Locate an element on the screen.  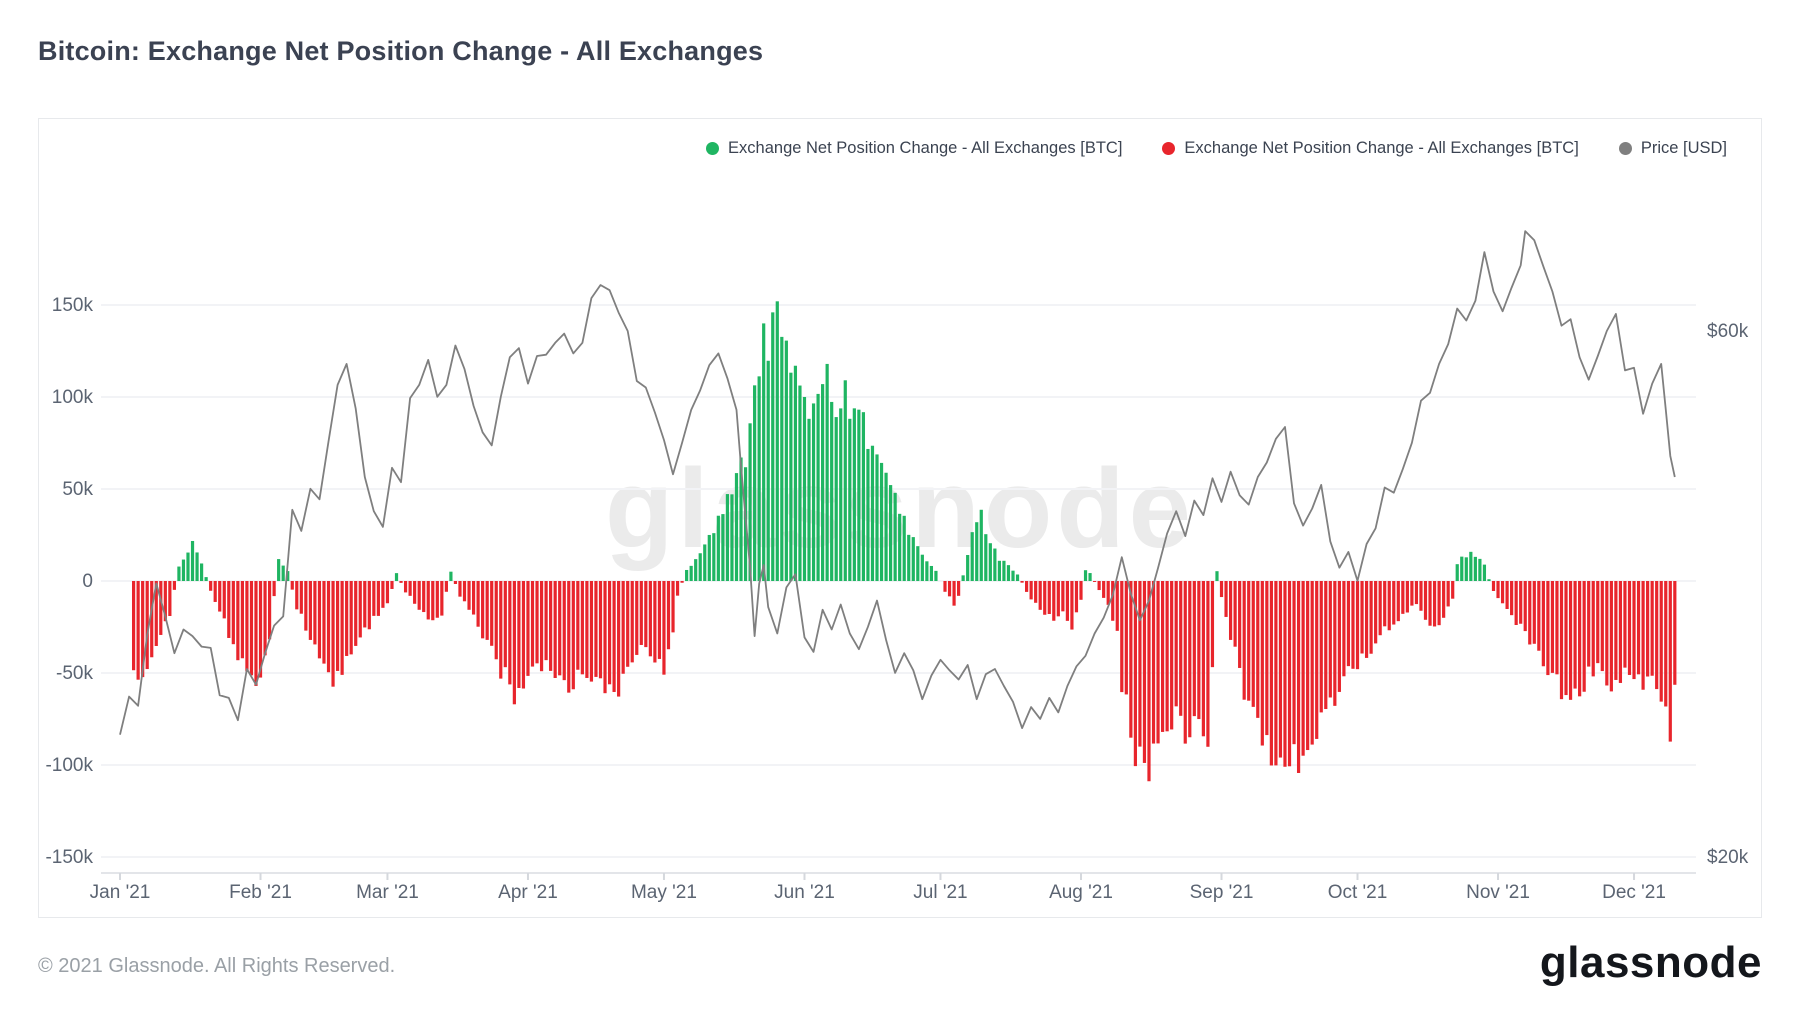
y-left-tick-label: -50k is located at coordinates (74, 673).